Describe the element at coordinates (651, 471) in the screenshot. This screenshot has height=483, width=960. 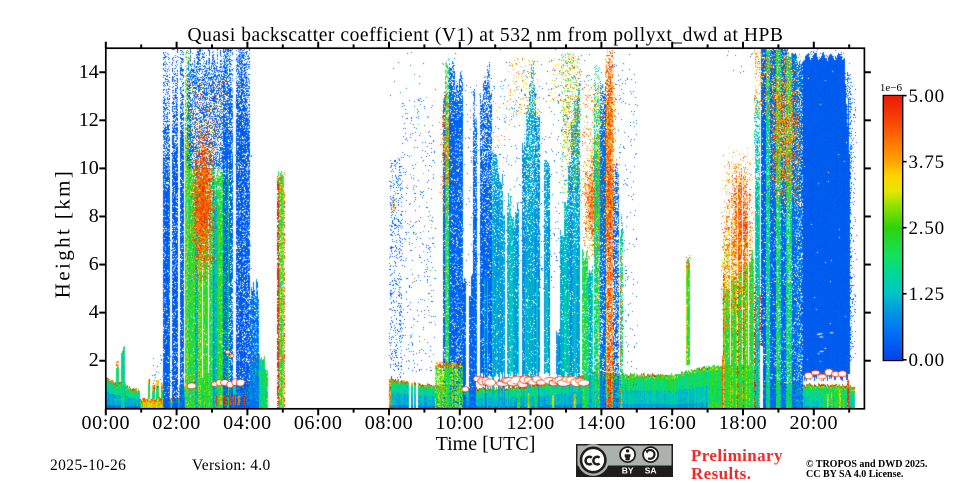
I see `svg-text: SA` at that location.